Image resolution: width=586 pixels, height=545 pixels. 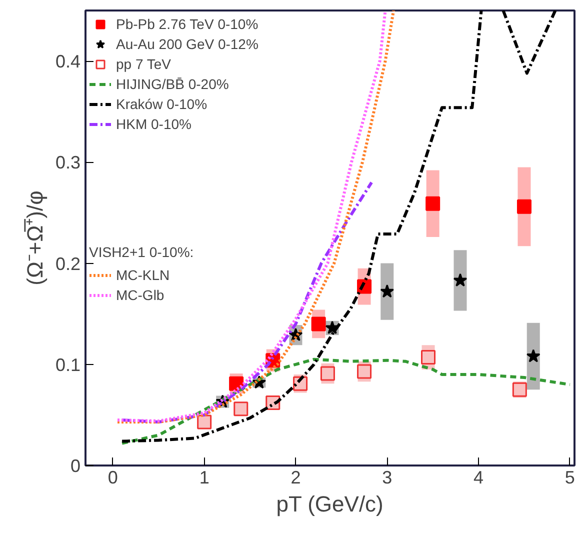 What do you see at coordinates (330, 504) in the screenshot?
I see `x-axis-title: pT (GeV/c)` at bounding box center [330, 504].